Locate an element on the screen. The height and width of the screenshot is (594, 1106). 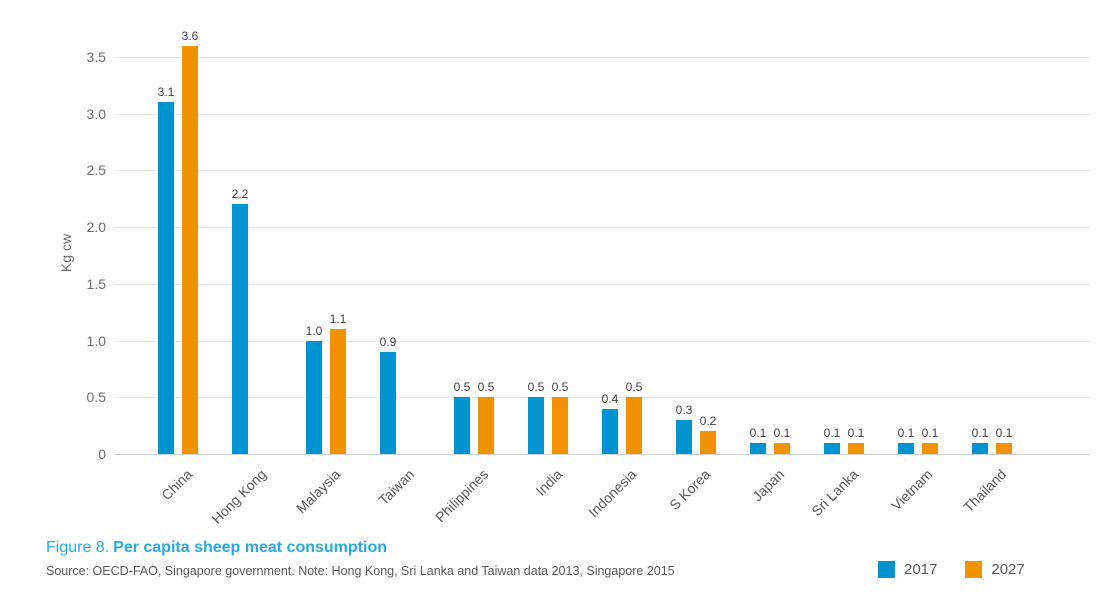
legend-swatch-2027 is located at coordinates (974, 569).